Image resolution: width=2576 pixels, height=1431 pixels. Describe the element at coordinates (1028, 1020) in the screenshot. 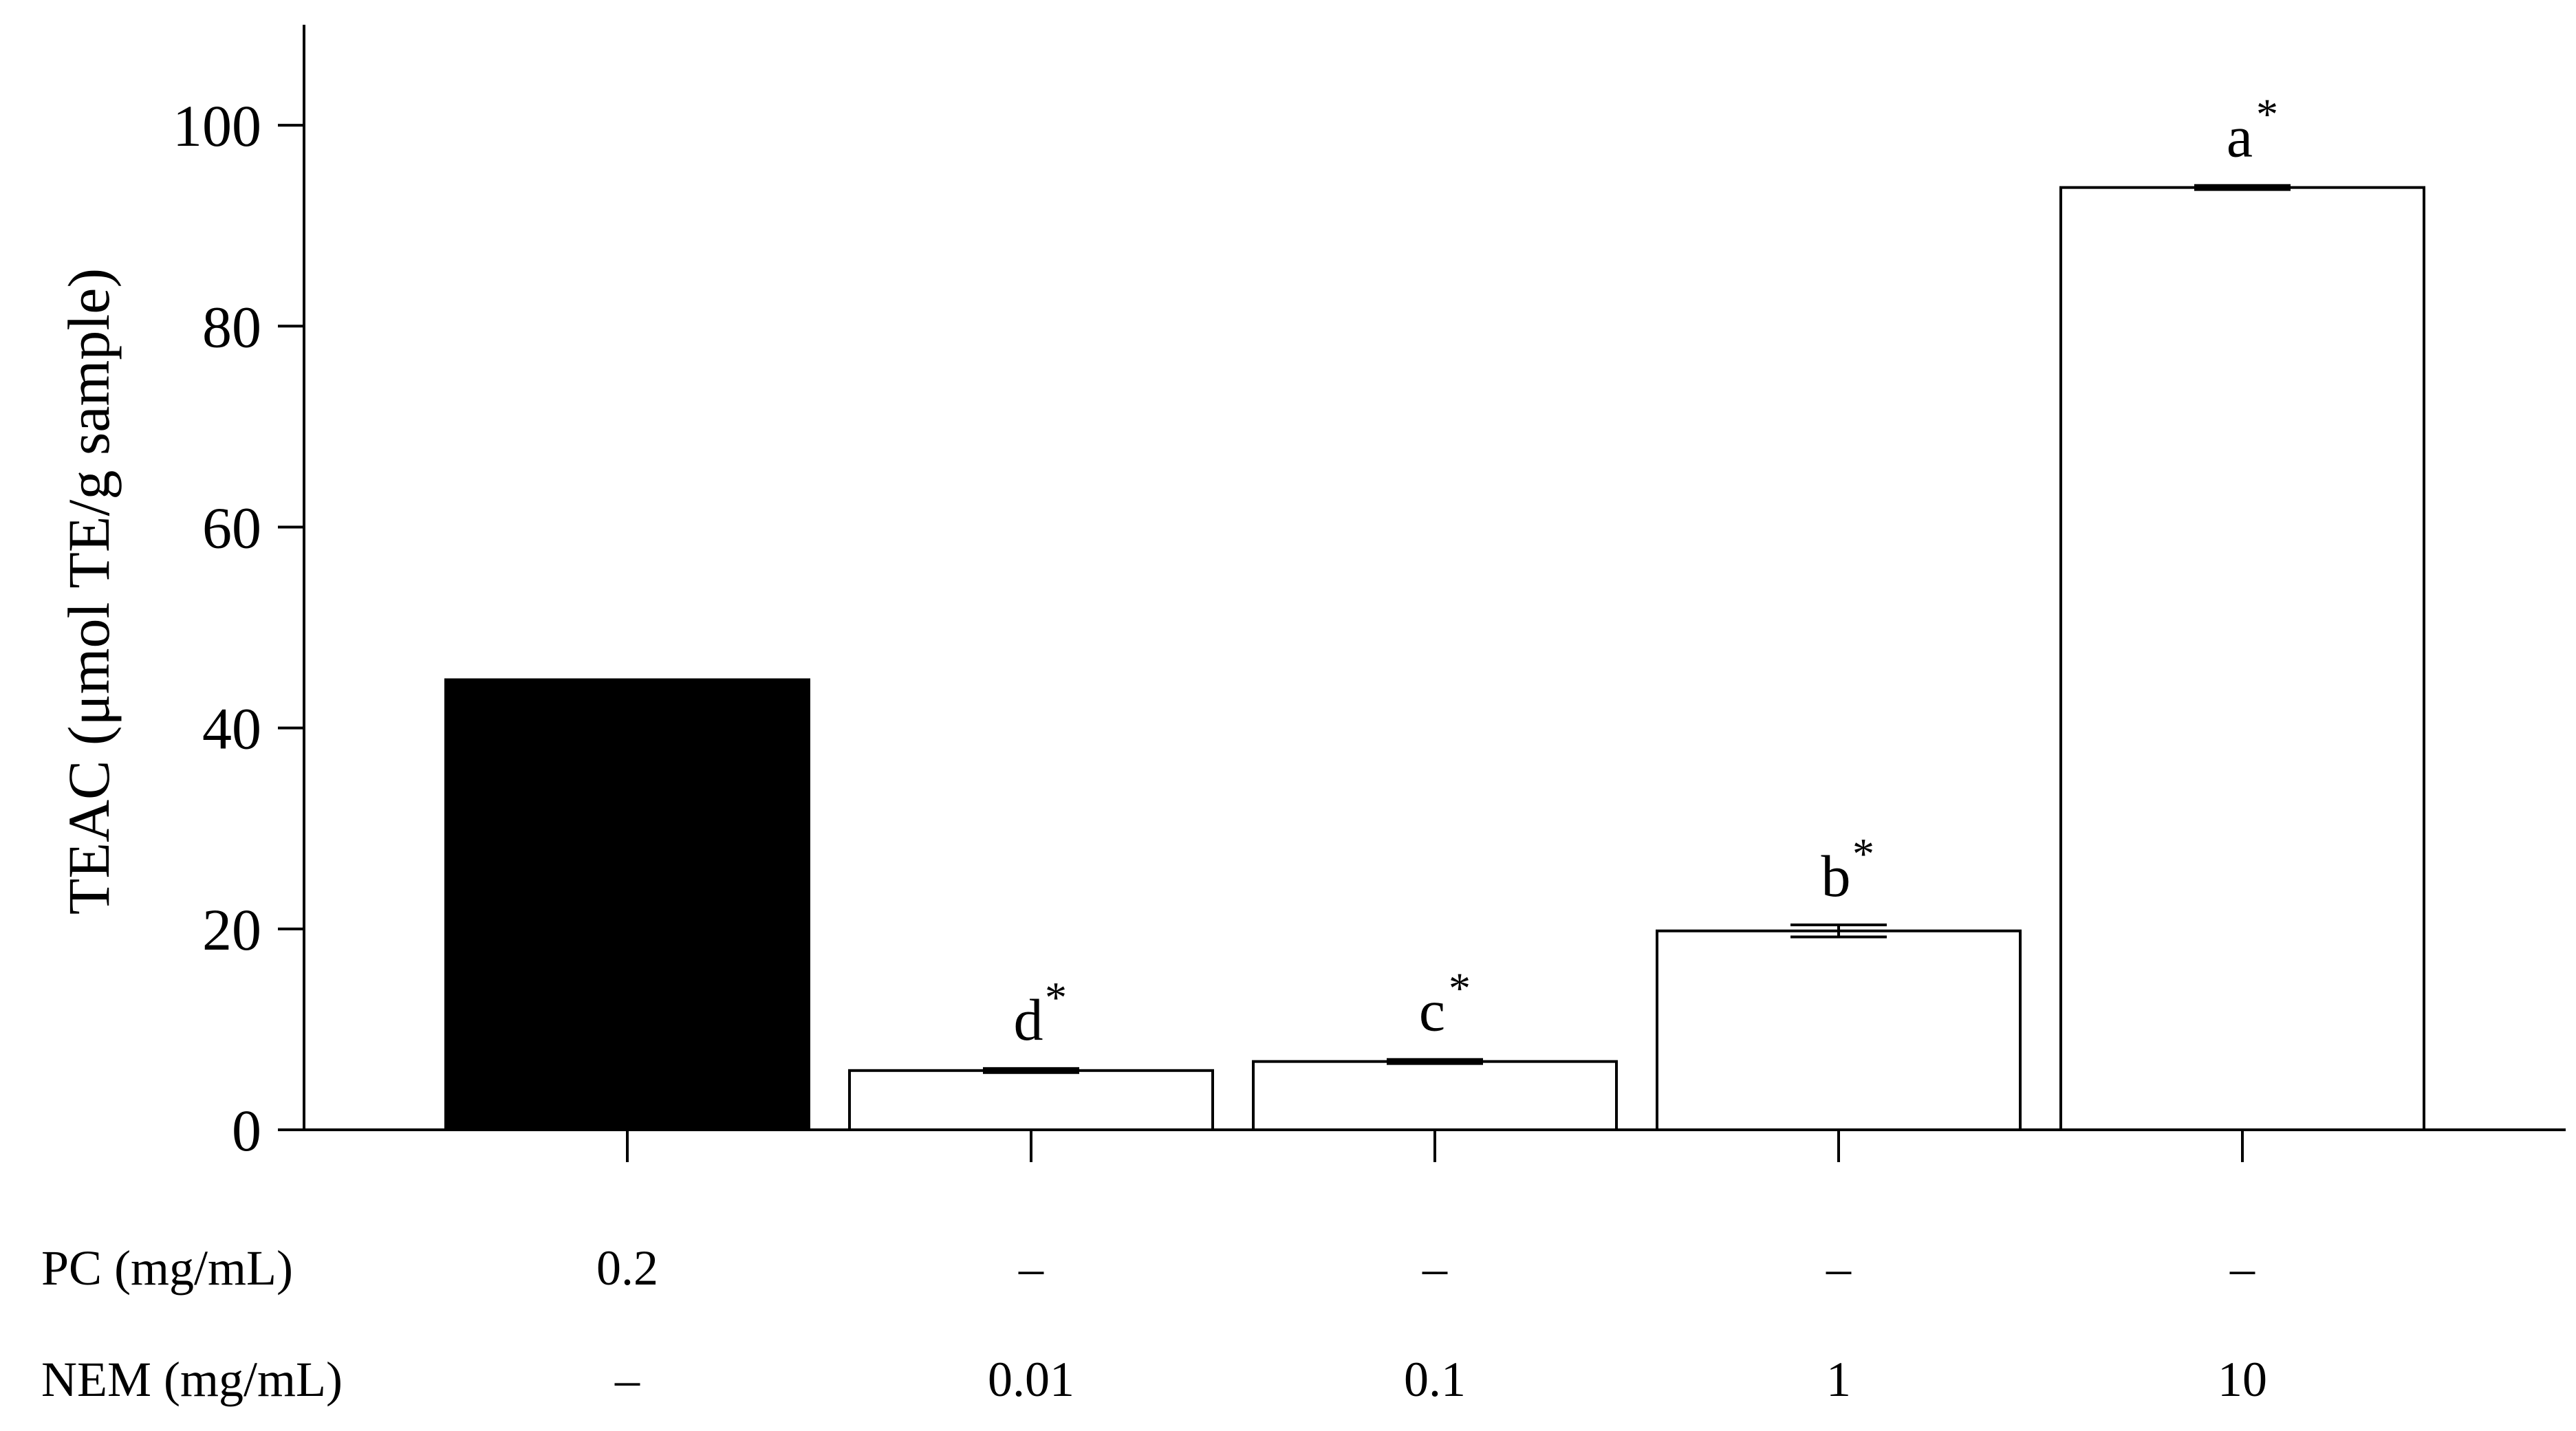

I see `significance-letter-1: d` at that location.